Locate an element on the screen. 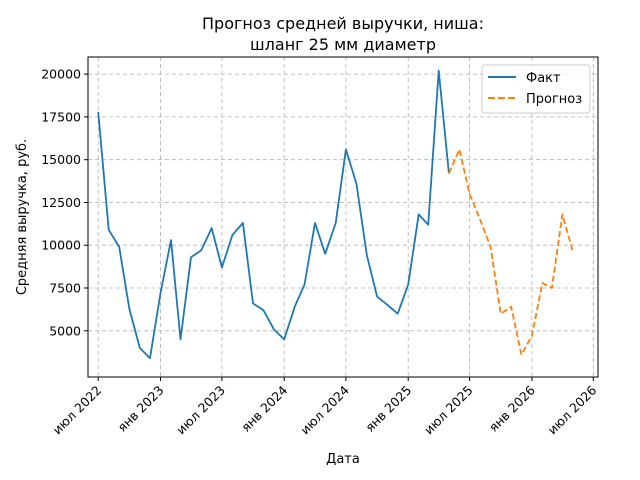  y-axis-ticks: 5000 7500 10000 12500 15000 17500 20000 is located at coordinates (64, 202).